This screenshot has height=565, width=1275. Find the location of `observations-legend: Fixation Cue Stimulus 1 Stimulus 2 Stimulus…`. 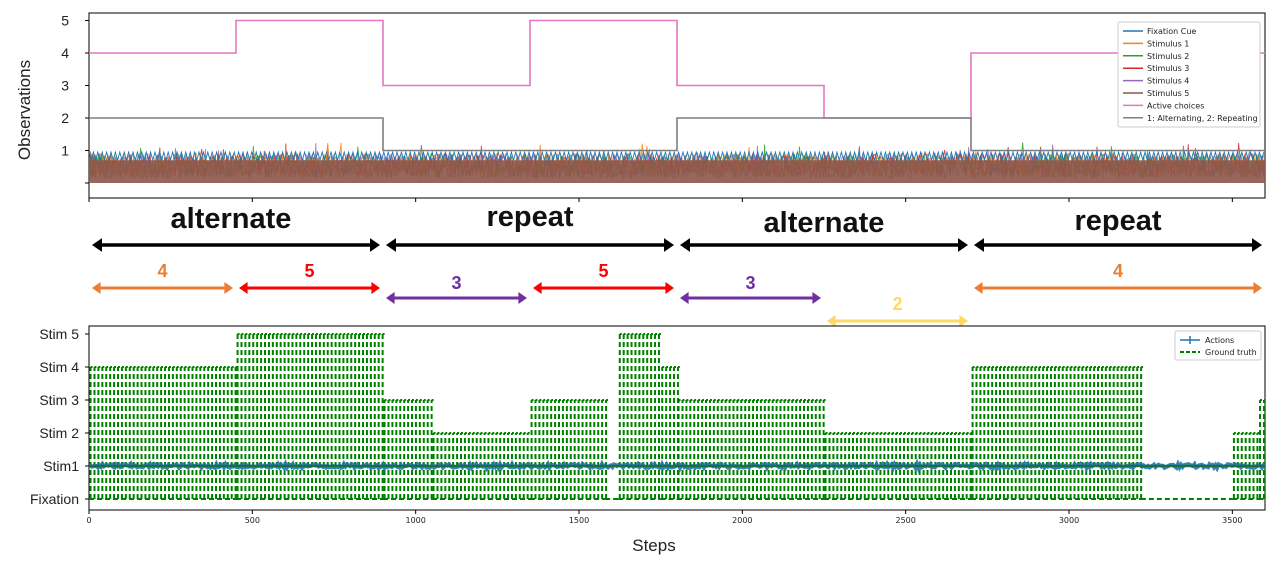

observations-legend: Fixation Cue Stimulus 1 Stimulus 2 Stimulus… is located at coordinates (1189, 74).